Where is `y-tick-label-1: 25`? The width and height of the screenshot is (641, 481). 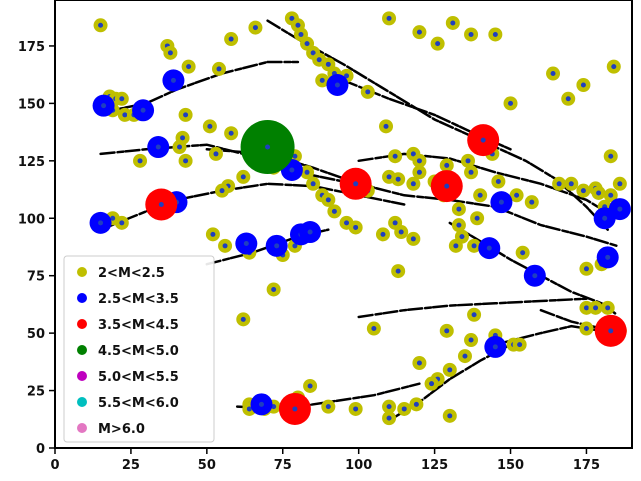 y-tick-label-1: 25 is located at coordinates (36, 392).